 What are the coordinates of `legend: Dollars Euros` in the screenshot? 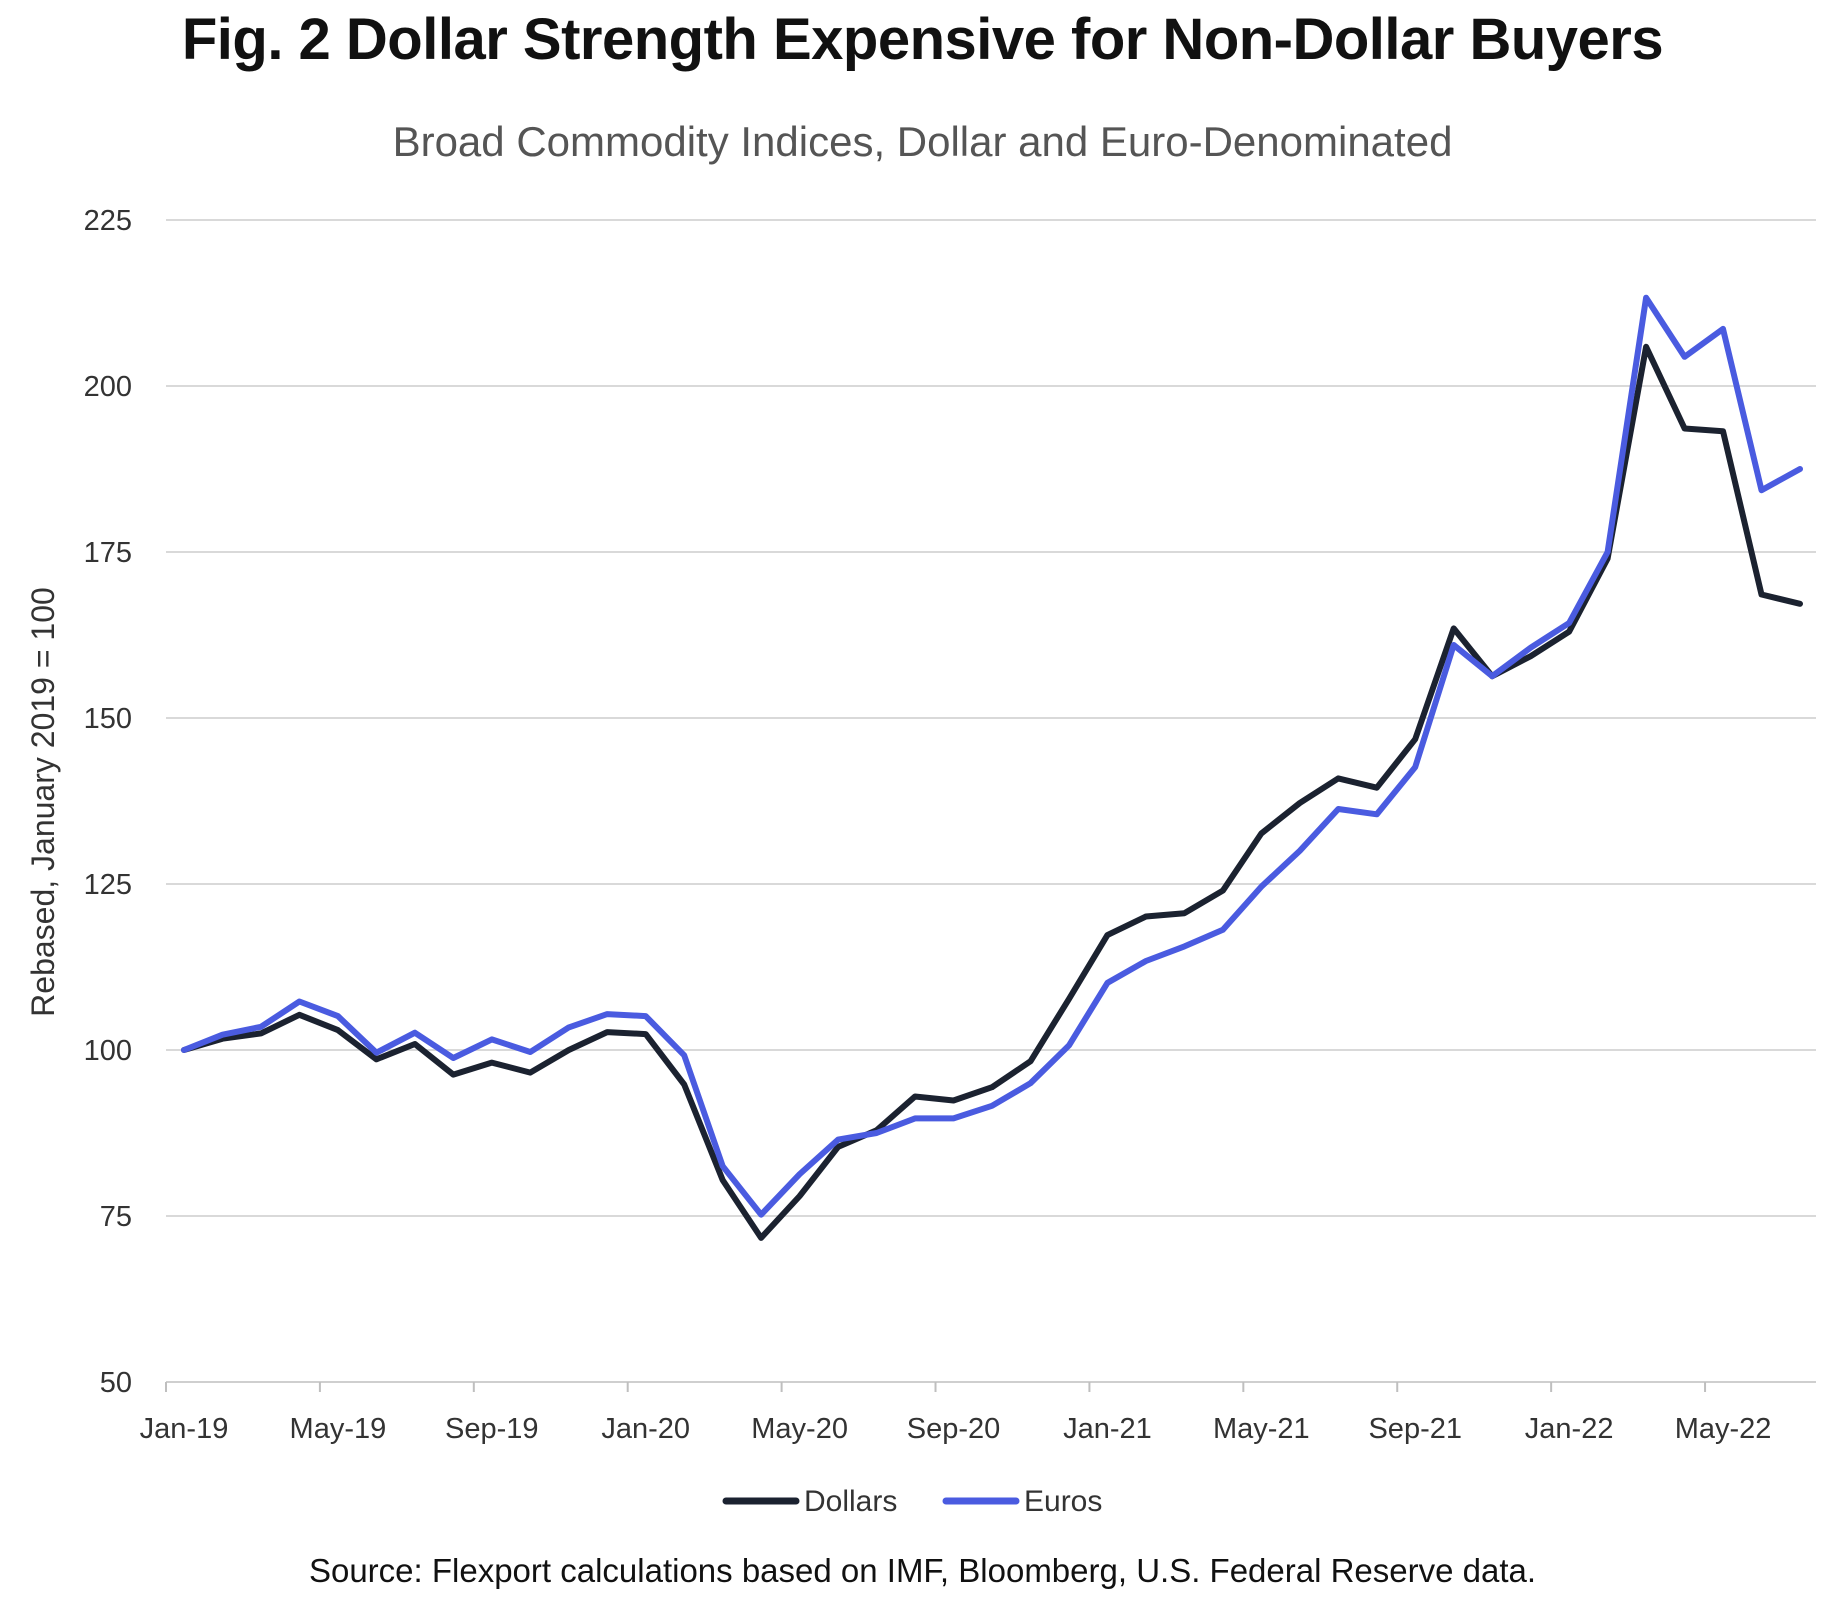 It's located at (912, 1501).